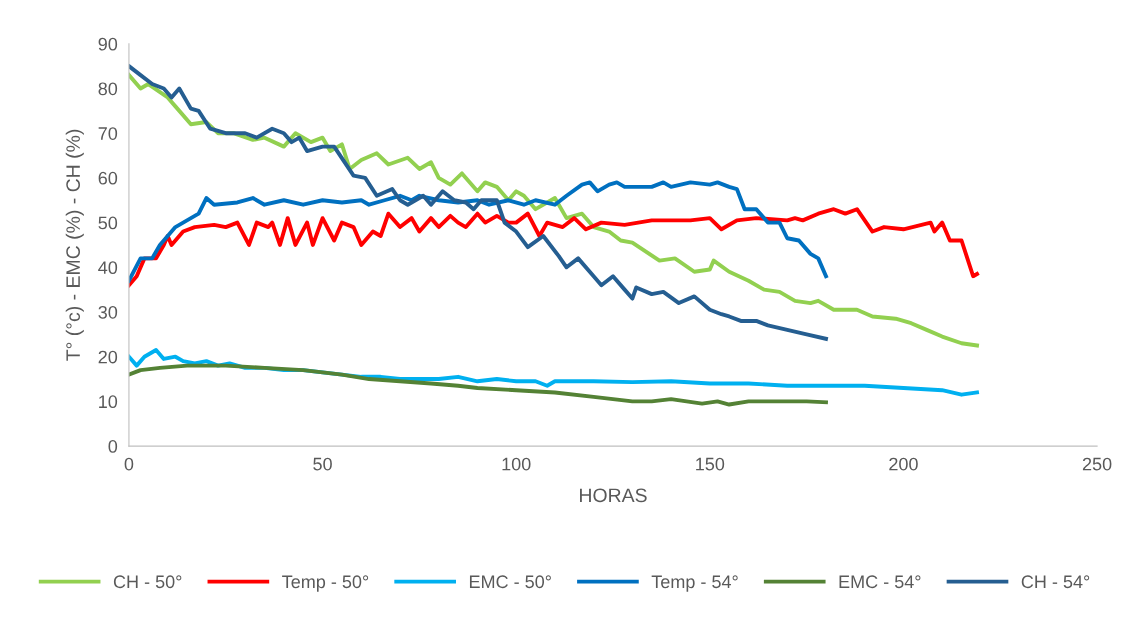  I want to click on x-tick-label: 150, so click(710, 464).